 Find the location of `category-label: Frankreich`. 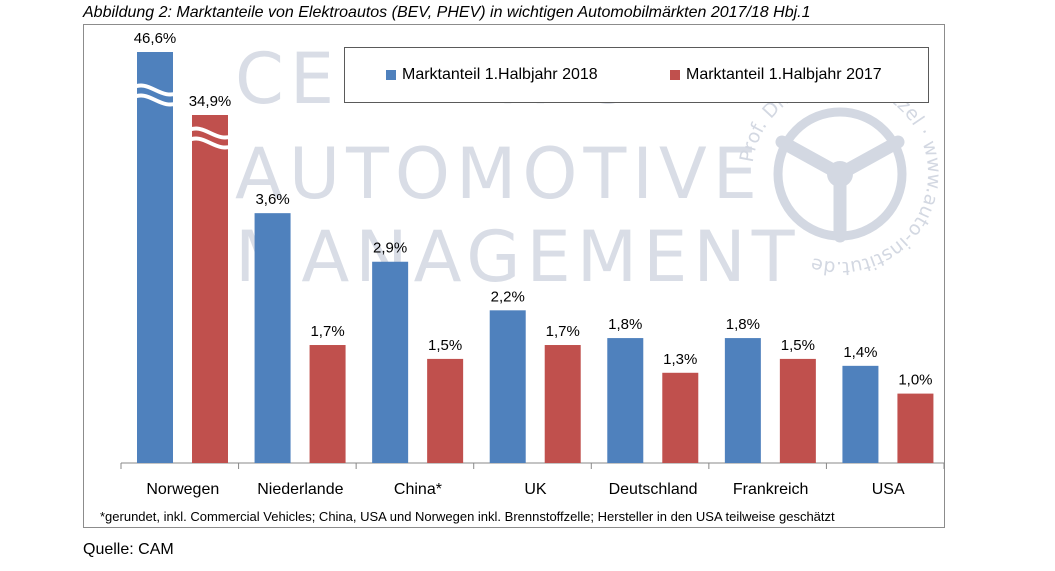

category-label: Frankreich is located at coordinates (771, 489).